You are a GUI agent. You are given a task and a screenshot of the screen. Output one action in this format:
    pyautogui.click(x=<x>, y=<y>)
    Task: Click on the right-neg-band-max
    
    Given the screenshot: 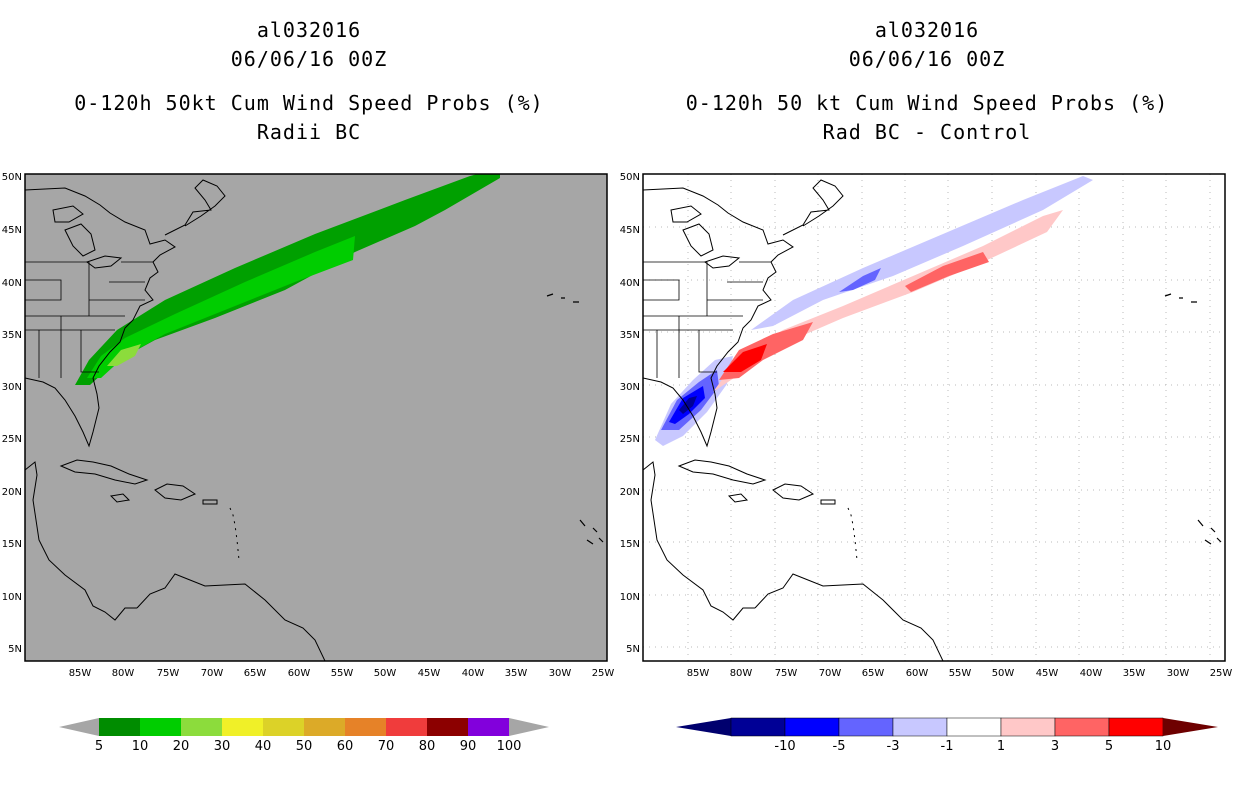 What is the action you would take?
    pyautogui.click(x=688, y=405)
    